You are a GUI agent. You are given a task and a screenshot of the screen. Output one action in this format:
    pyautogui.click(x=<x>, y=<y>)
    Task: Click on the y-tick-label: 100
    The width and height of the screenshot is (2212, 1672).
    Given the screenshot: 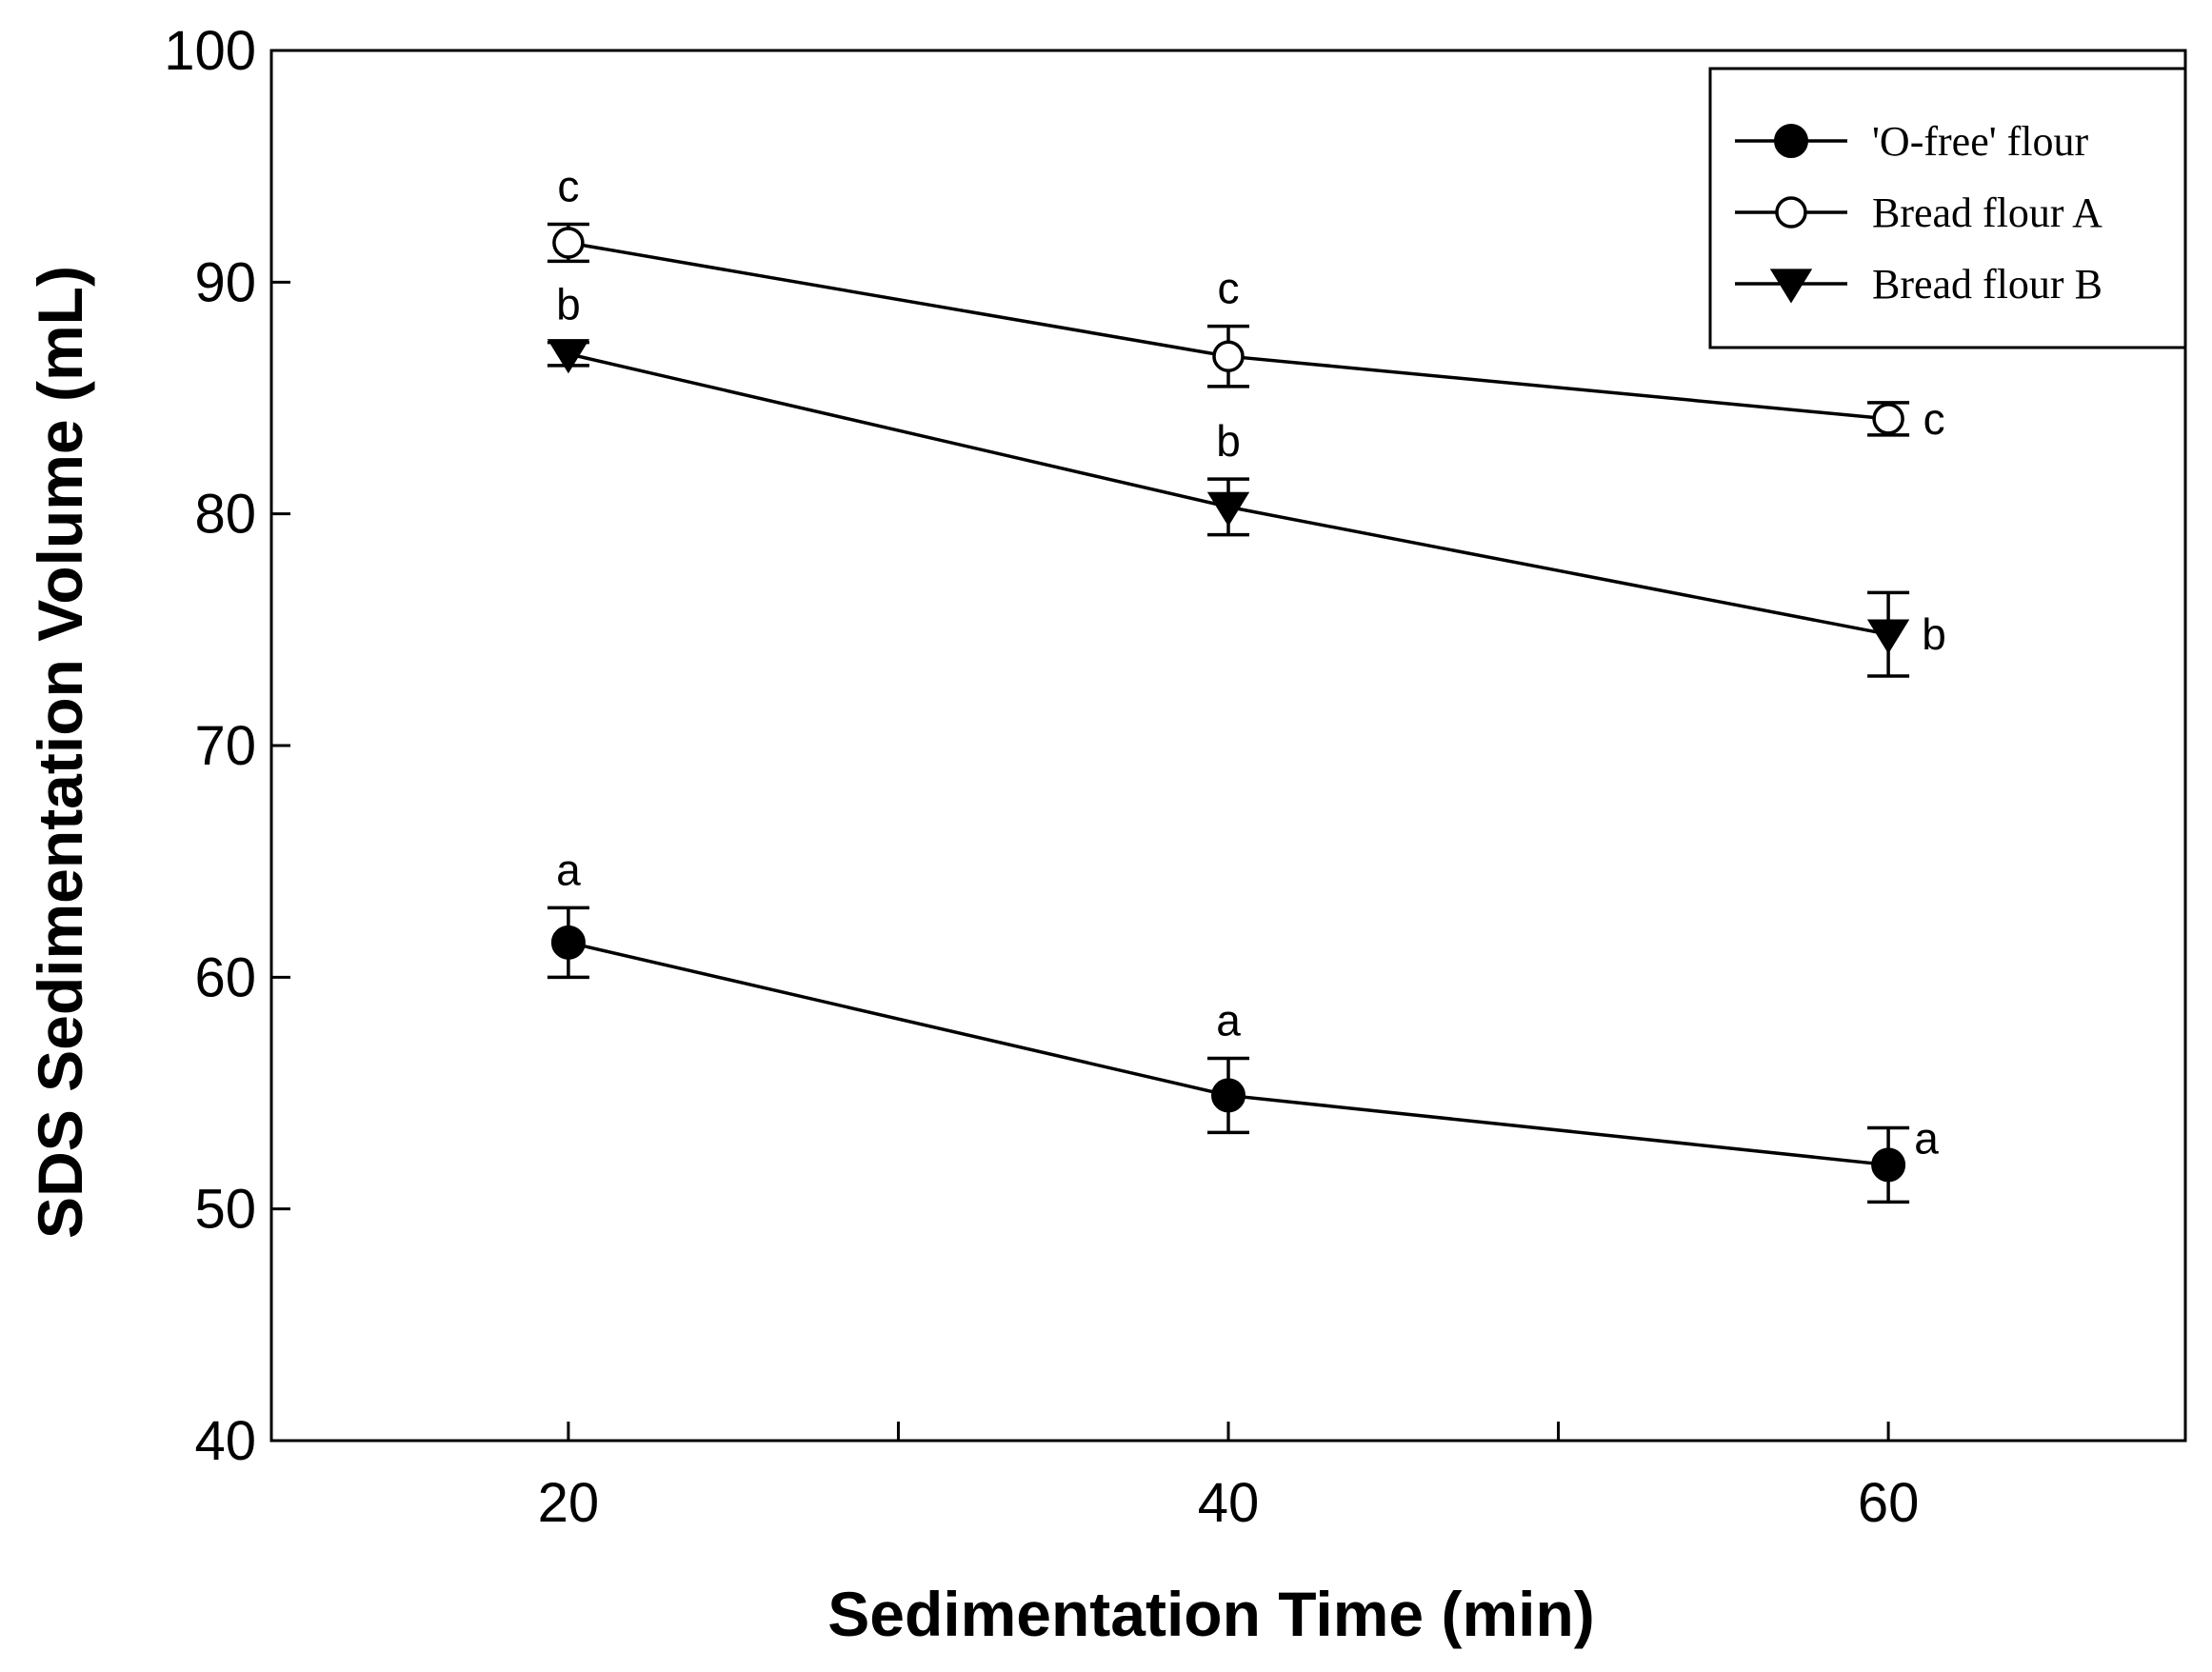 What is the action you would take?
    pyautogui.click(x=210, y=51)
    